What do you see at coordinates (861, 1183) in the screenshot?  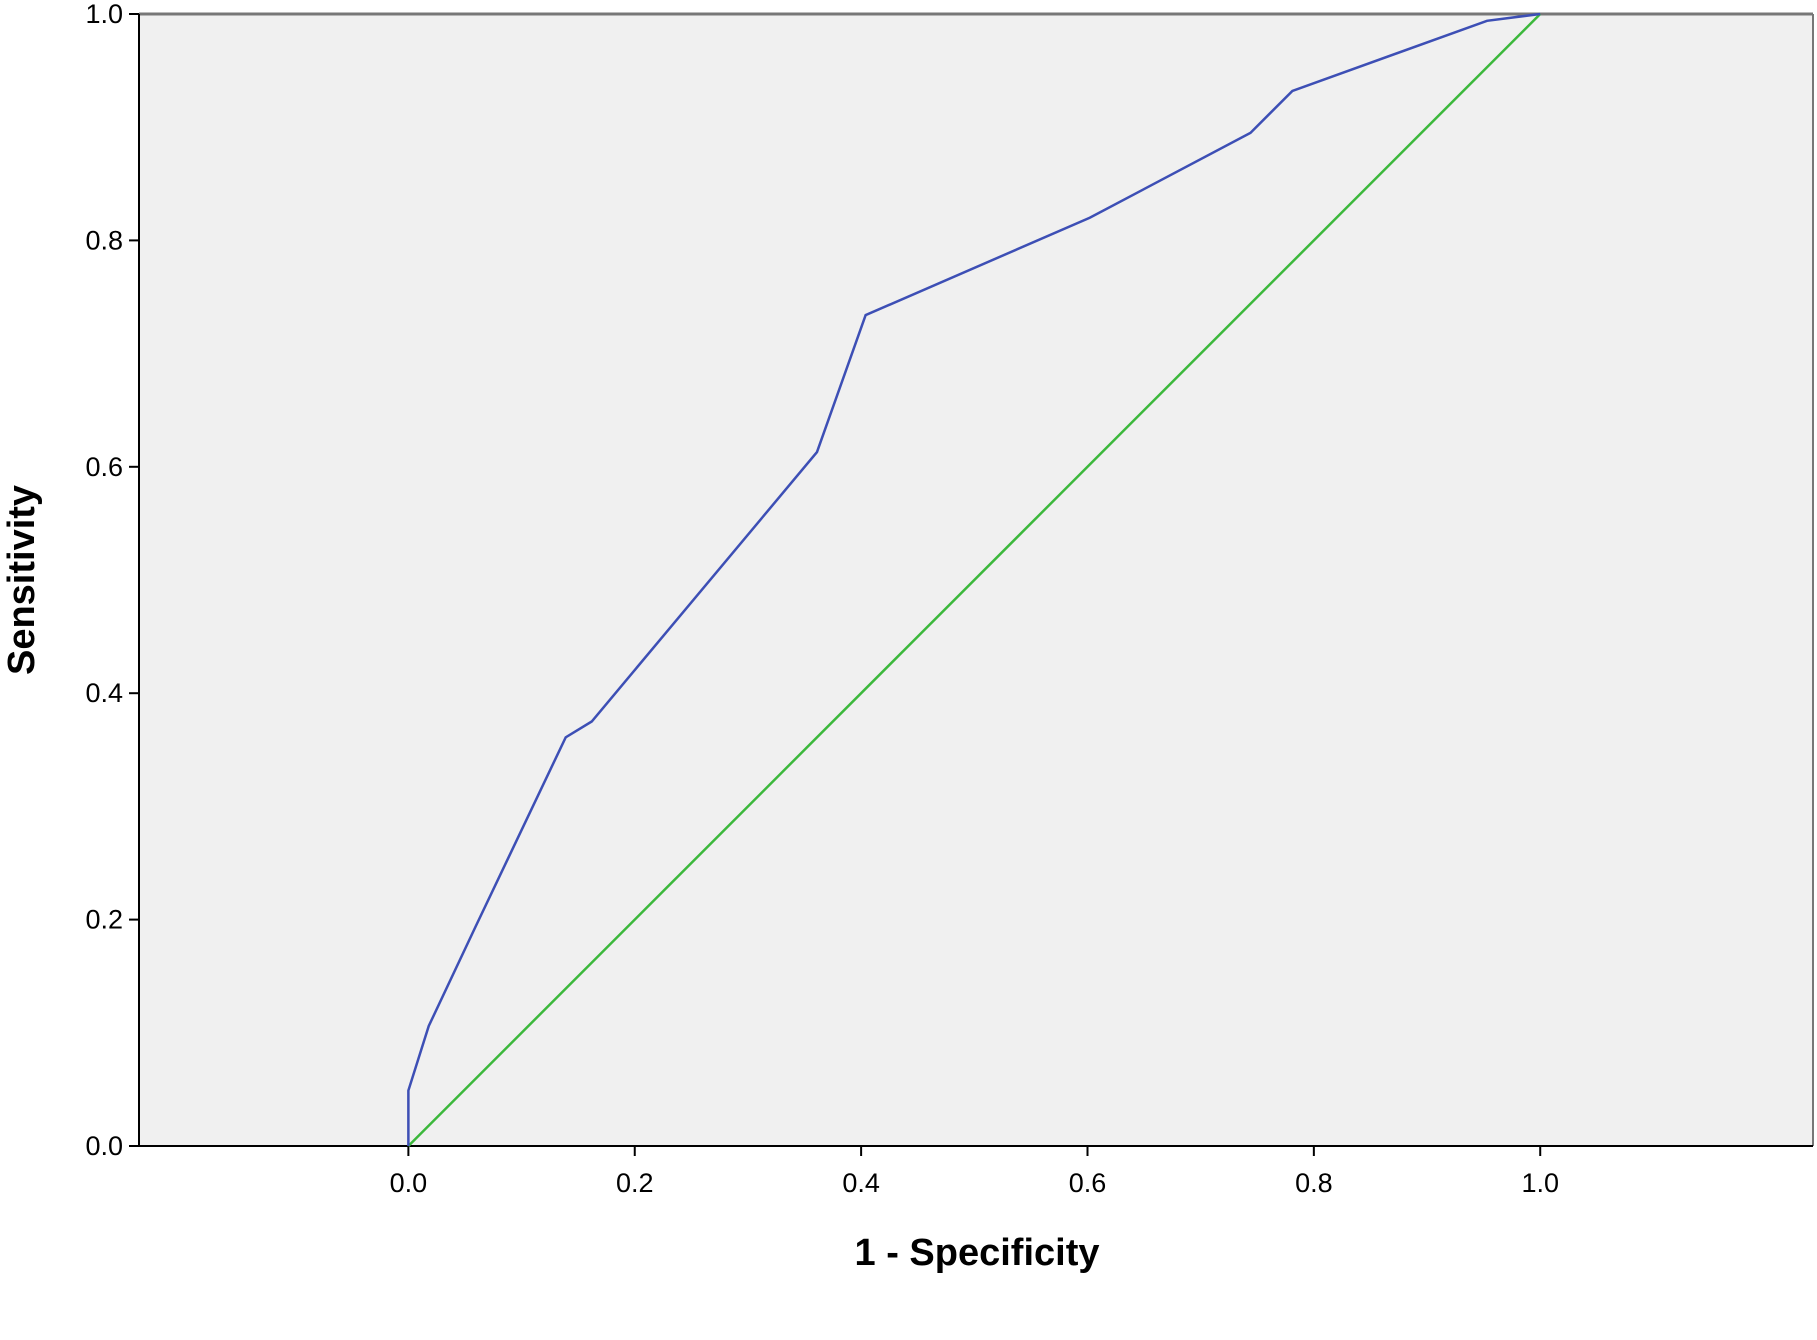 I see `x-tick-label: 0.4` at bounding box center [861, 1183].